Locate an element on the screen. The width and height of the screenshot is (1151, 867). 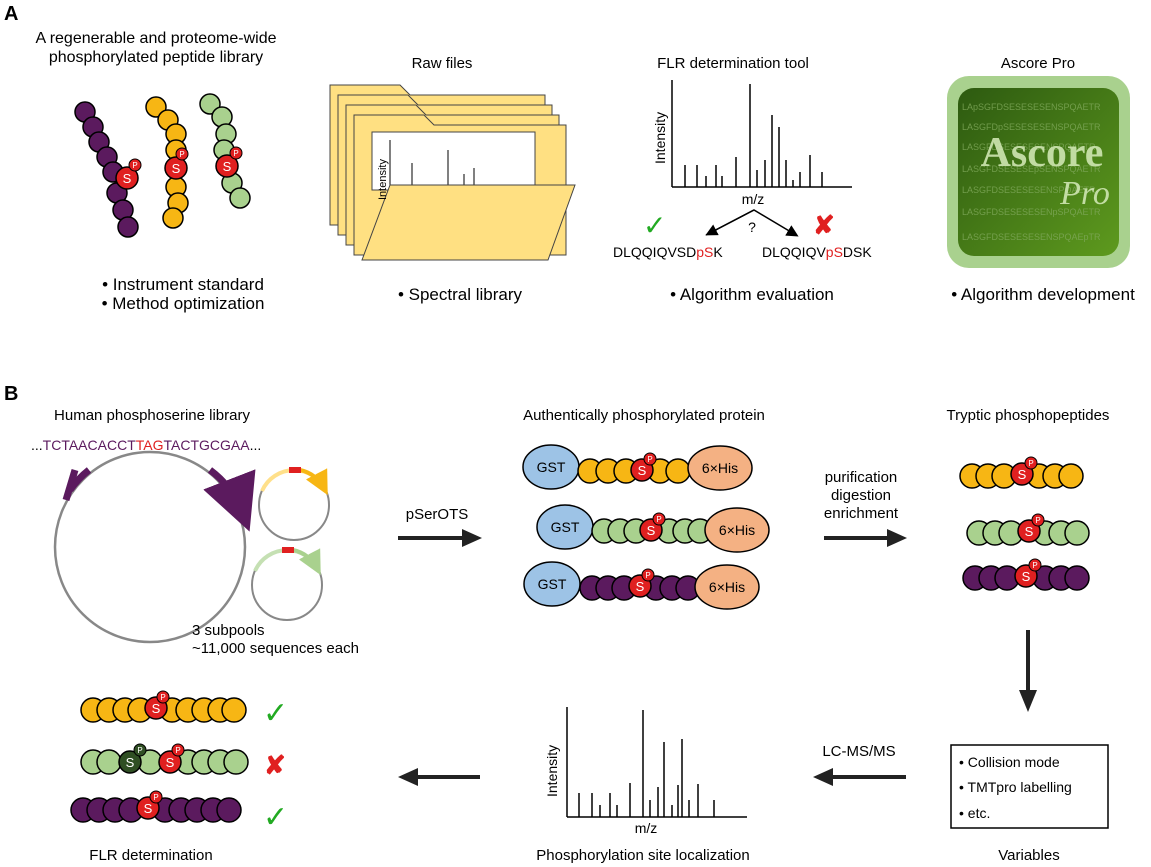
tryptic-green-s: S is located at coordinates (1029, 531).